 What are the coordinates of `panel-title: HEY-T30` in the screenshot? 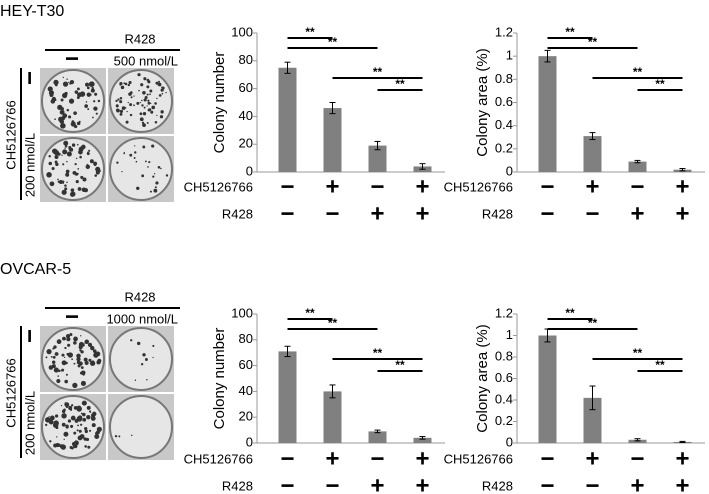 It's located at (32, 11).